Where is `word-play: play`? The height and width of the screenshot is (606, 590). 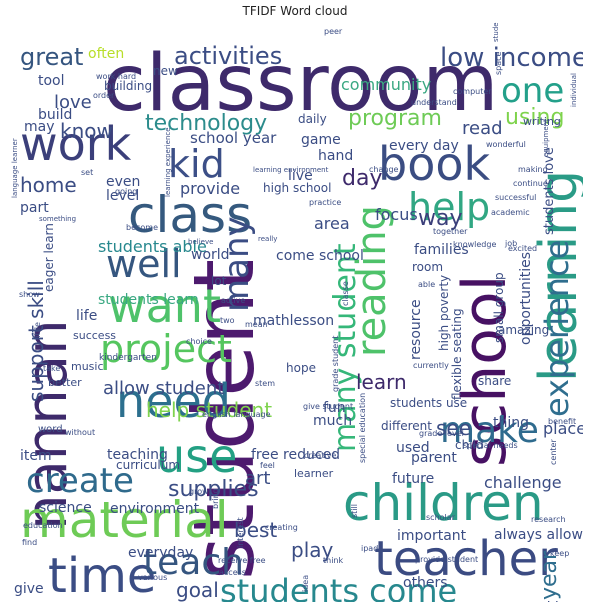 word-play: play is located at coordinates (312, 550).